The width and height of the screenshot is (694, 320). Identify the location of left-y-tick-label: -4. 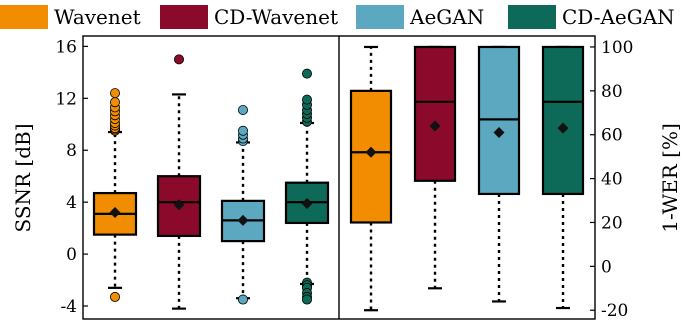
(68, 307).